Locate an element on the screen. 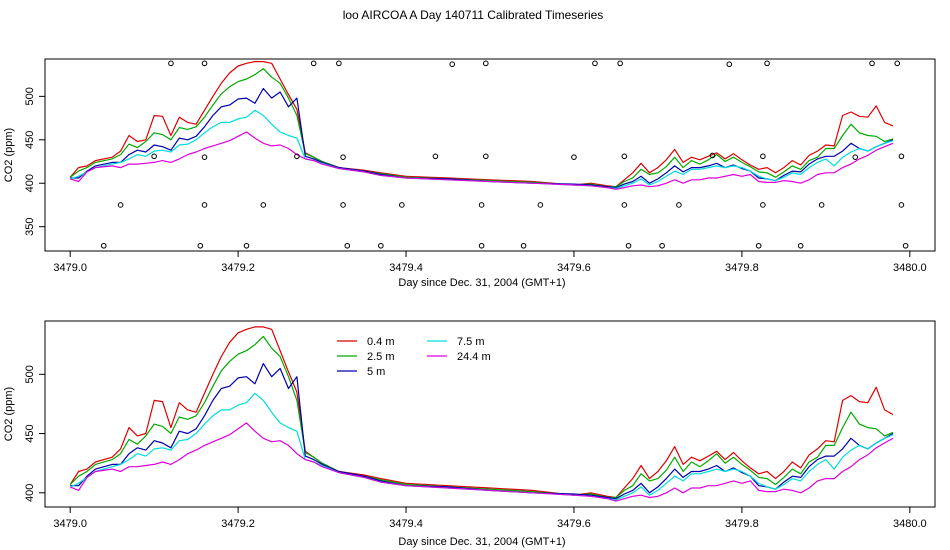 Image resolution: width=950 pixels, height=550 pixels. series-line-7-5-m is located at coordinates (482, 149).